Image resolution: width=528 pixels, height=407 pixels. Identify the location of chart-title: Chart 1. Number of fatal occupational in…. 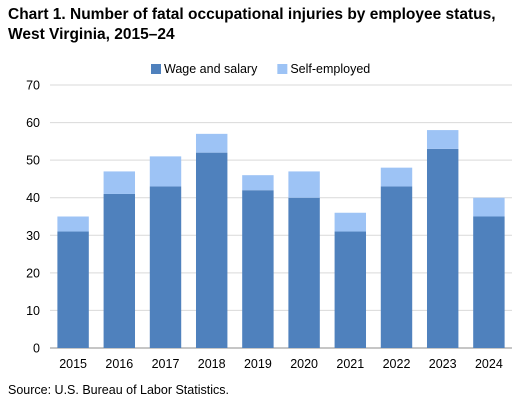
(252, 24).